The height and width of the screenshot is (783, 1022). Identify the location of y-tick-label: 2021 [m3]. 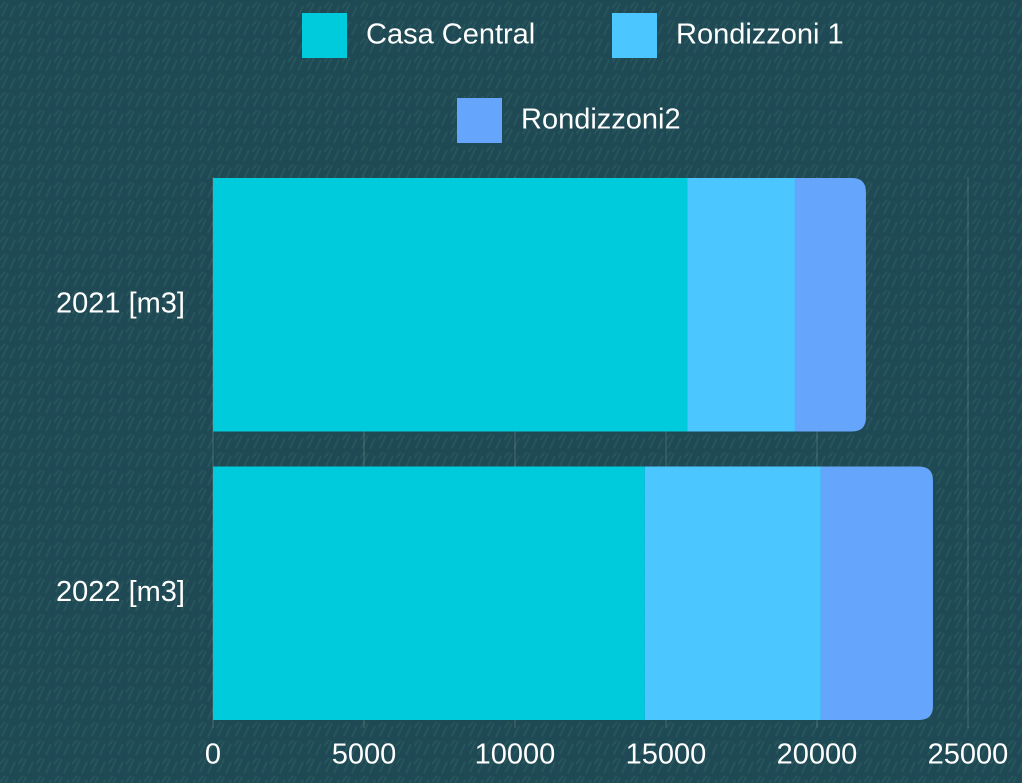
(120, 303).